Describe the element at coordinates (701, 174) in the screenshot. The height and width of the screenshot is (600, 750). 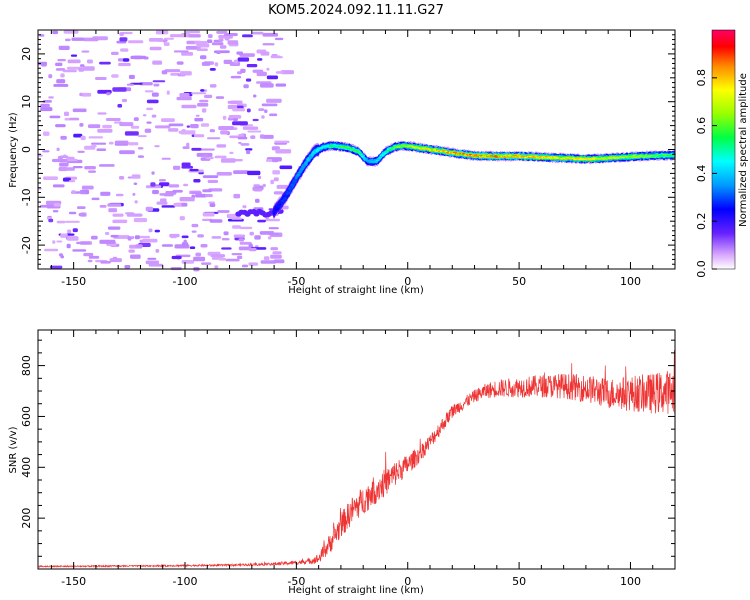
I see `colorbar-tick-label: 0.4` at that location.